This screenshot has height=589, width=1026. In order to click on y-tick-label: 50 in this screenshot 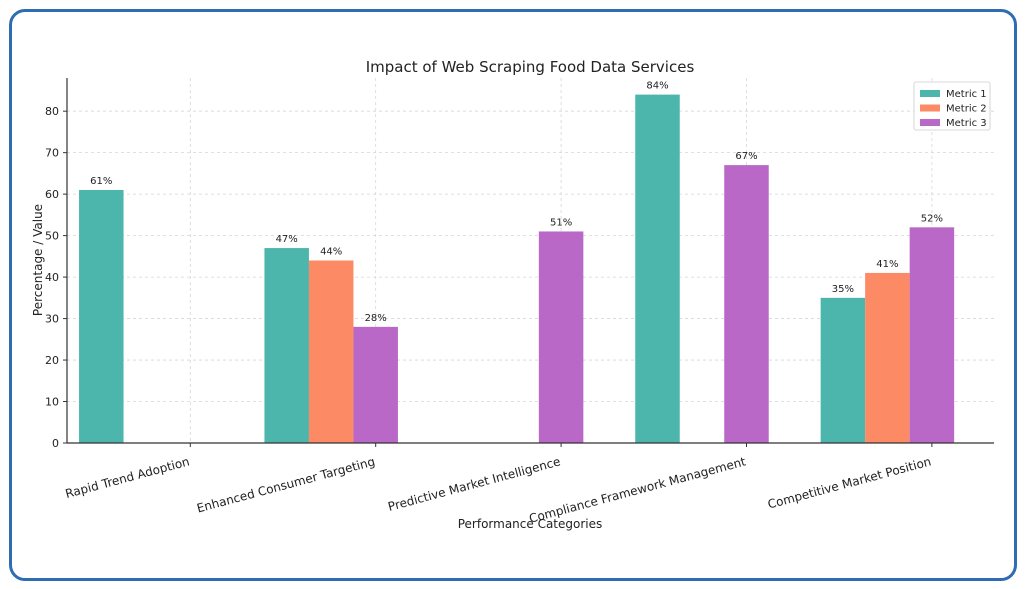, I will do `click(52, 236)`.